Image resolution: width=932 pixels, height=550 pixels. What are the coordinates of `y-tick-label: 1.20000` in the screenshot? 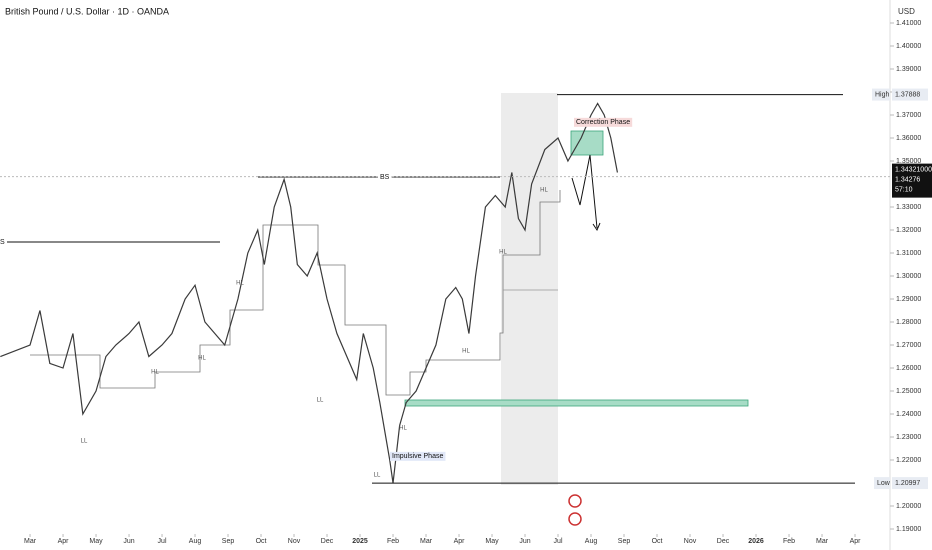 It's located at (908, 506).